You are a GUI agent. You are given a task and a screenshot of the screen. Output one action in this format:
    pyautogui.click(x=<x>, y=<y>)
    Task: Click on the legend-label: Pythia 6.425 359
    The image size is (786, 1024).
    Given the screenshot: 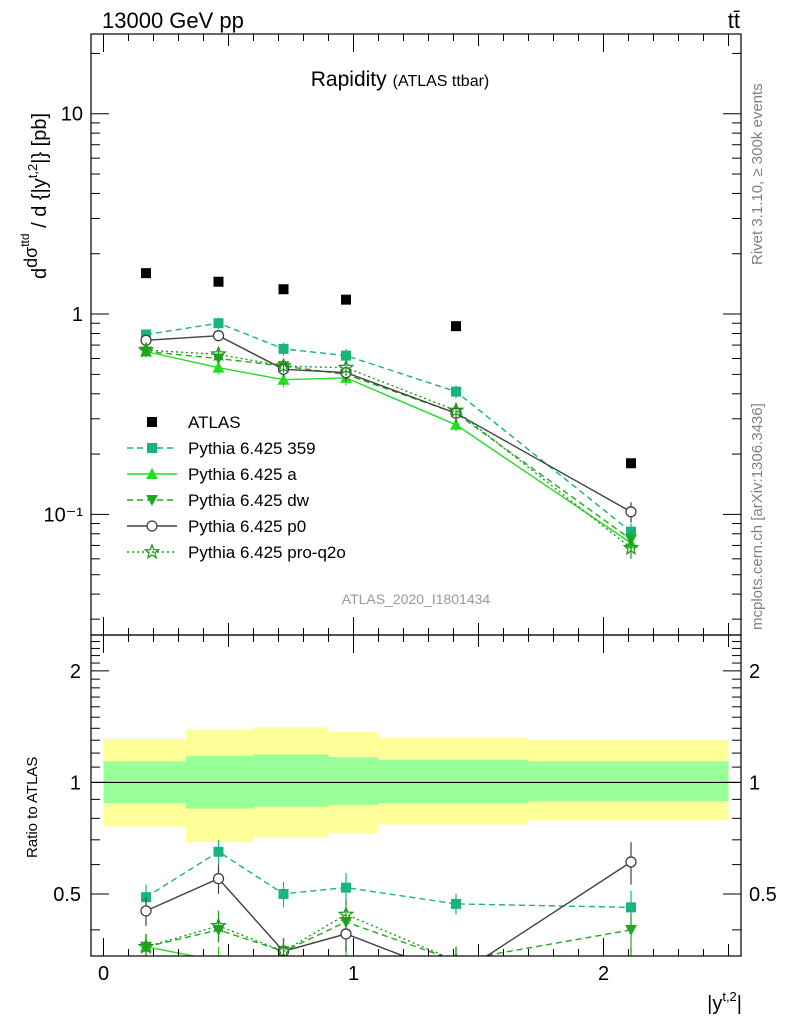 What is the action you would take?
    pyautogui.click(x=252, y=448)
    